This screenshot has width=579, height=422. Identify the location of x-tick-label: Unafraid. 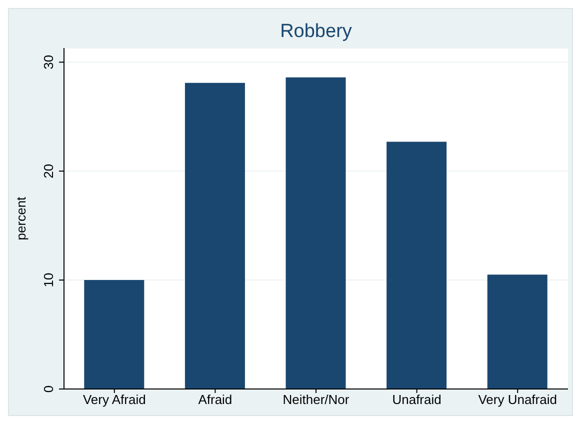
(417, 400).